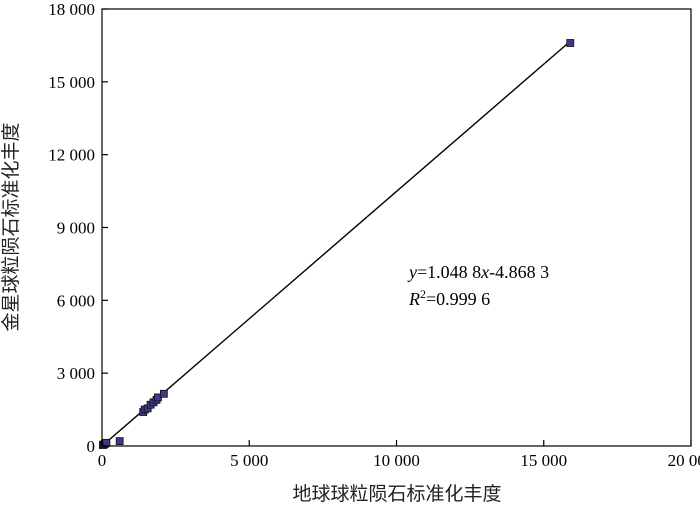  Describe the element at coordinates (91, 446) in the screenshot. I see `y-tick-label: 0` at that location.